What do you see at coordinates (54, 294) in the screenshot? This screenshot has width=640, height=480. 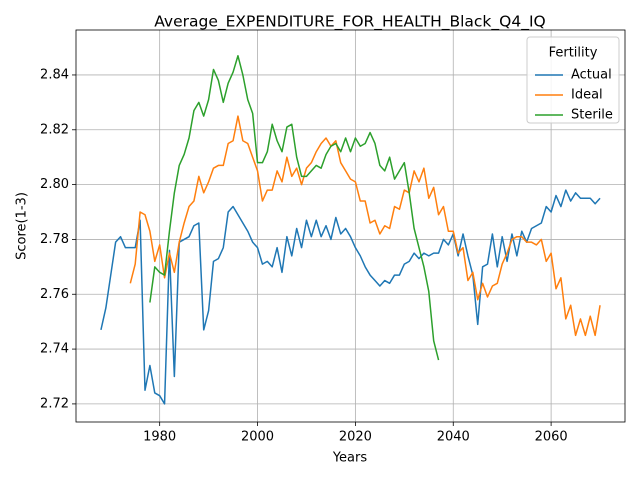 I see `y-tick-label: 2.76` at bounding box center [54, 294].